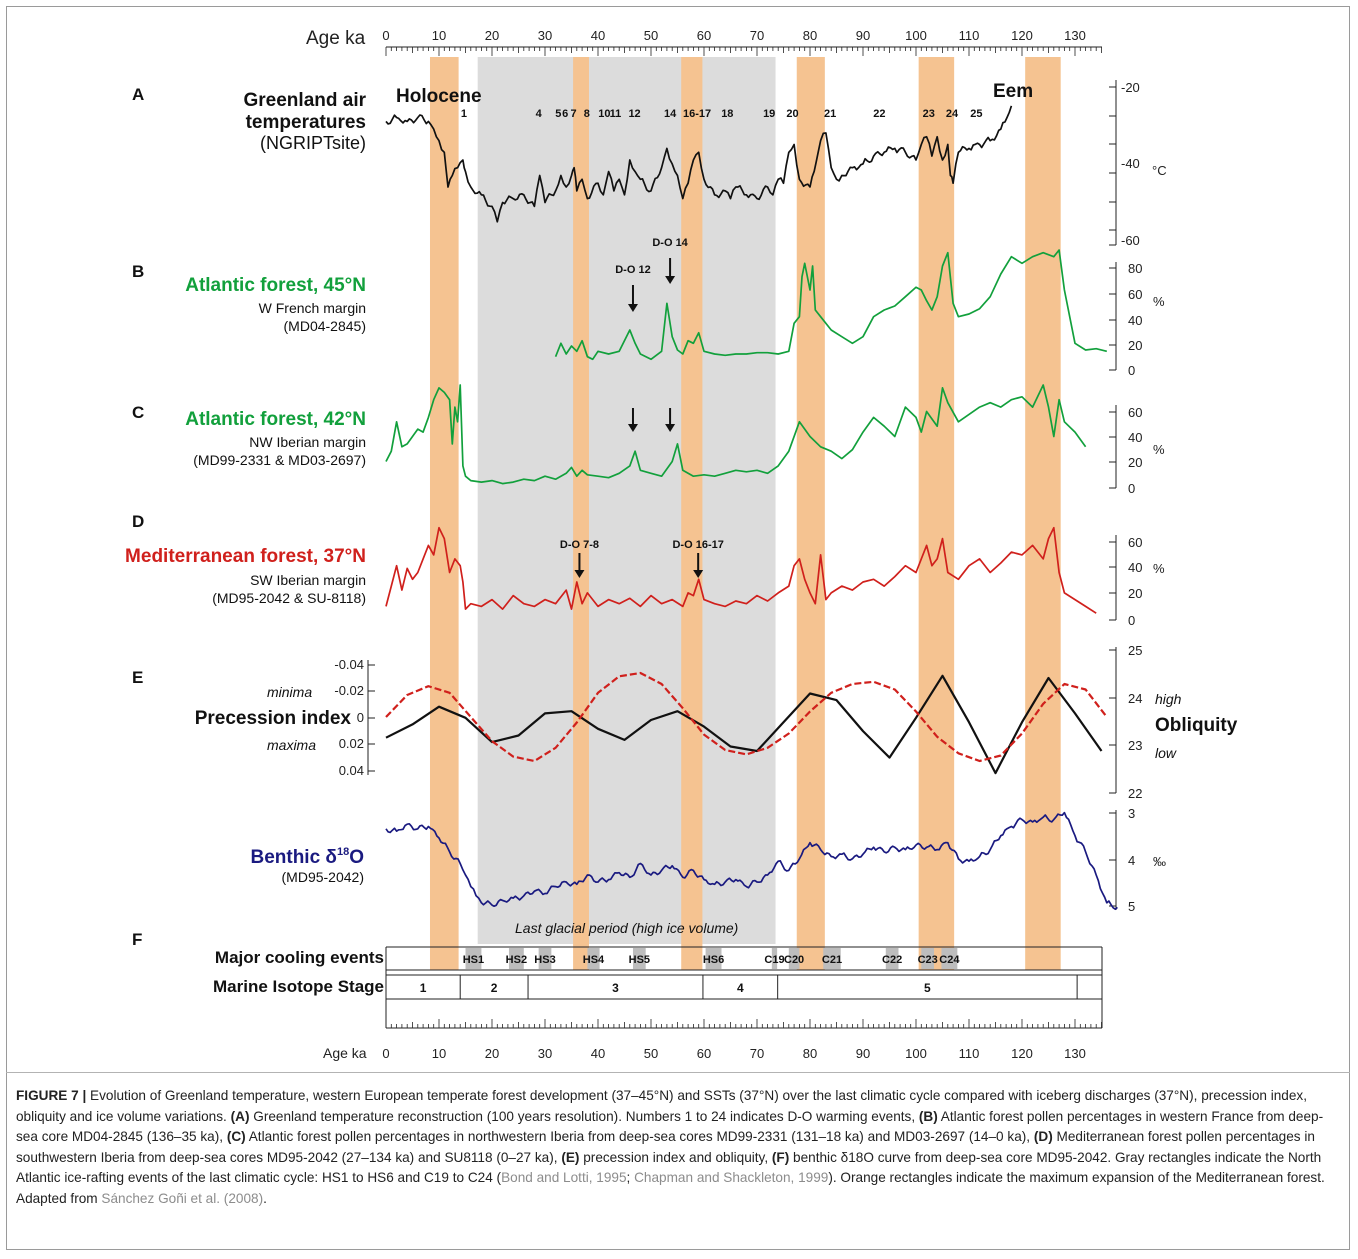  Describe the element at coordinates (1131, 860) in the screenshot. I see `d18o-tick-label: 4` at that location.